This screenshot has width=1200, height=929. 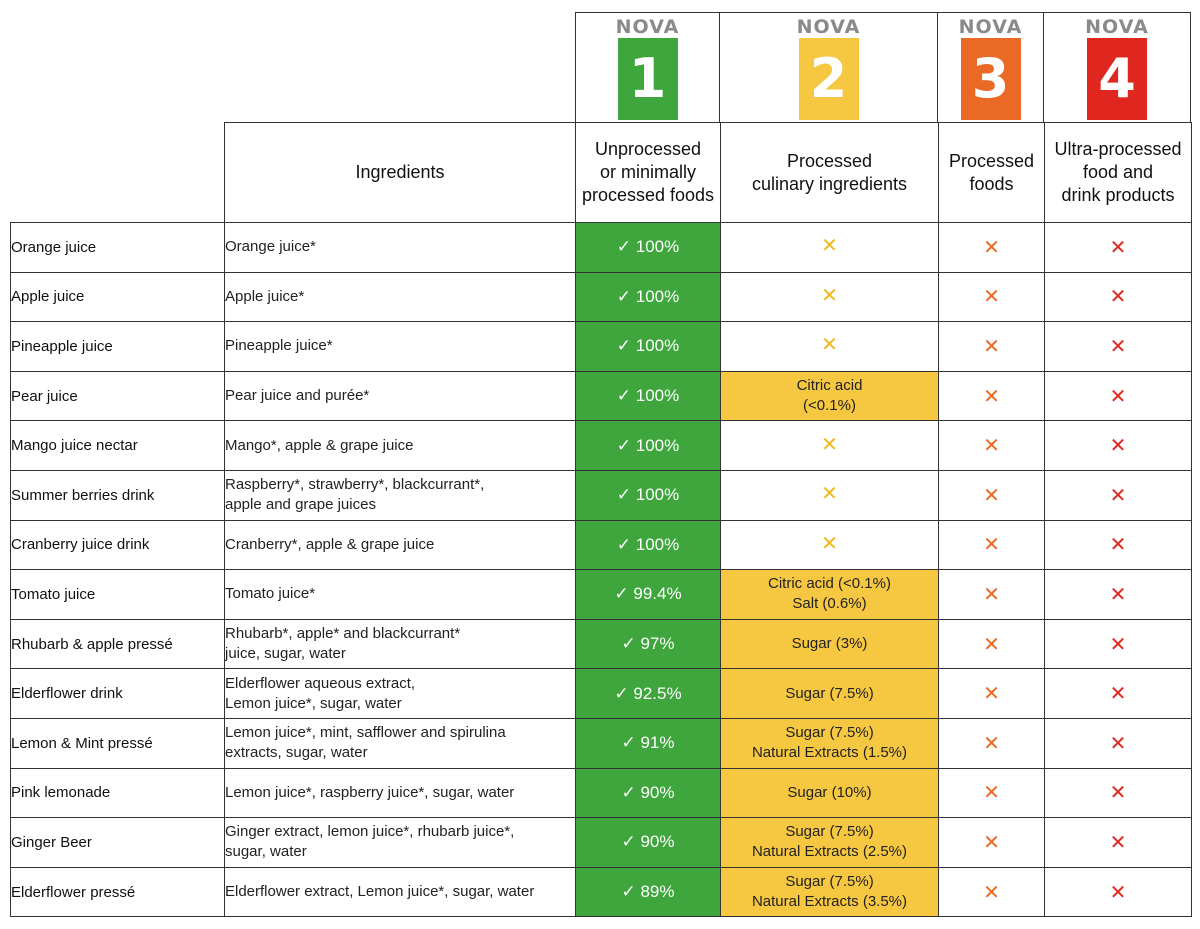 What do you see at coordinates (648, 594) in the screenshot?
I see `nova-1-percentage: ✓ 99.4%` at bounding box center [648, 594].